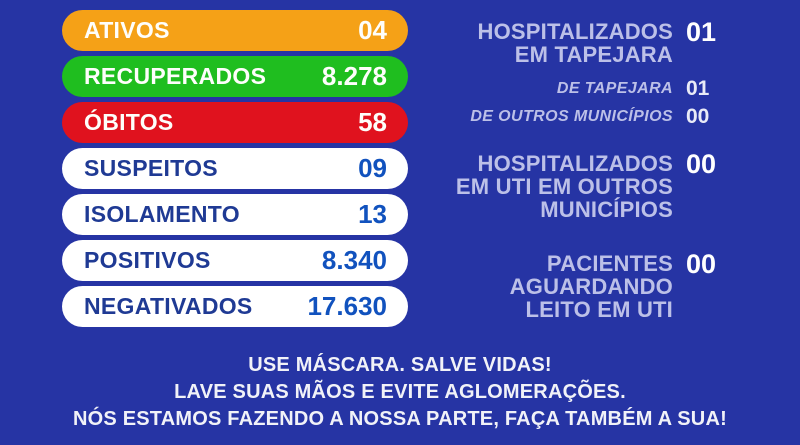  I want to click on stat-label-recuperados: RECUPERADOS, so click(175, 76).